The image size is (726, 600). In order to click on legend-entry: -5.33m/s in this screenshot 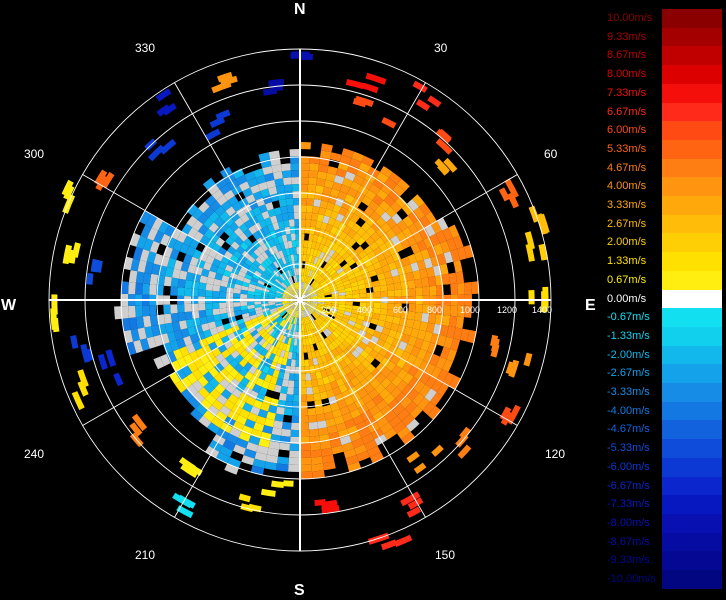, I will do `click(666, 449)`.